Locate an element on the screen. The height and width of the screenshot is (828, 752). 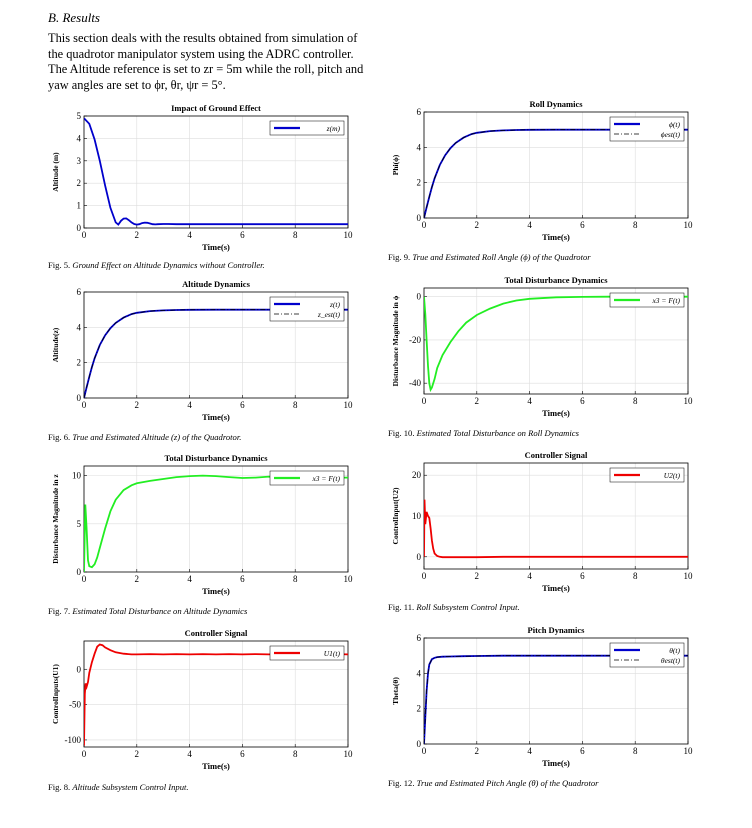
legend-label: θest(t) is located at coordinates (671, 660).